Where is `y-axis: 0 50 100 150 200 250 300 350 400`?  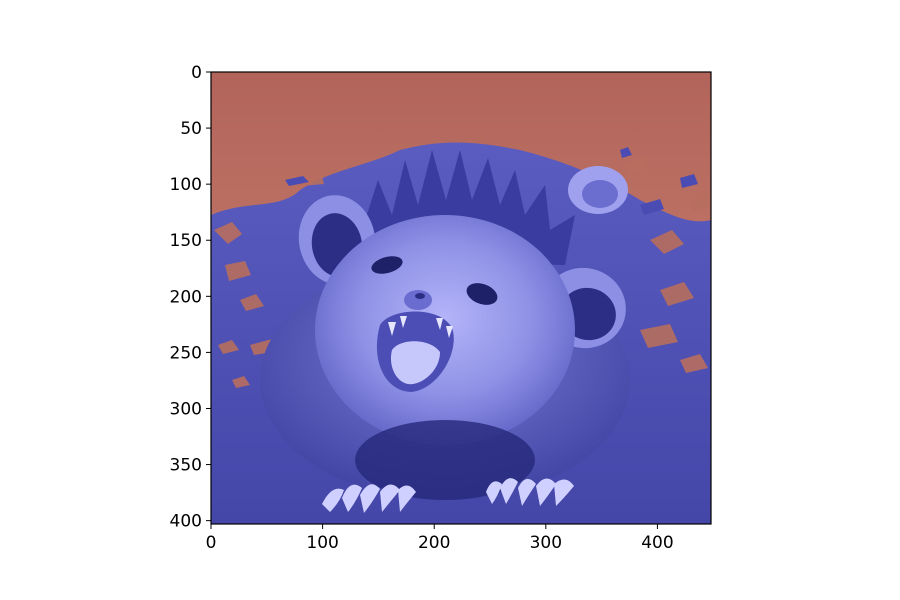
y-axis: 0 50 100 150 200 250 300 350 400 is located at coordinates (190, 297).